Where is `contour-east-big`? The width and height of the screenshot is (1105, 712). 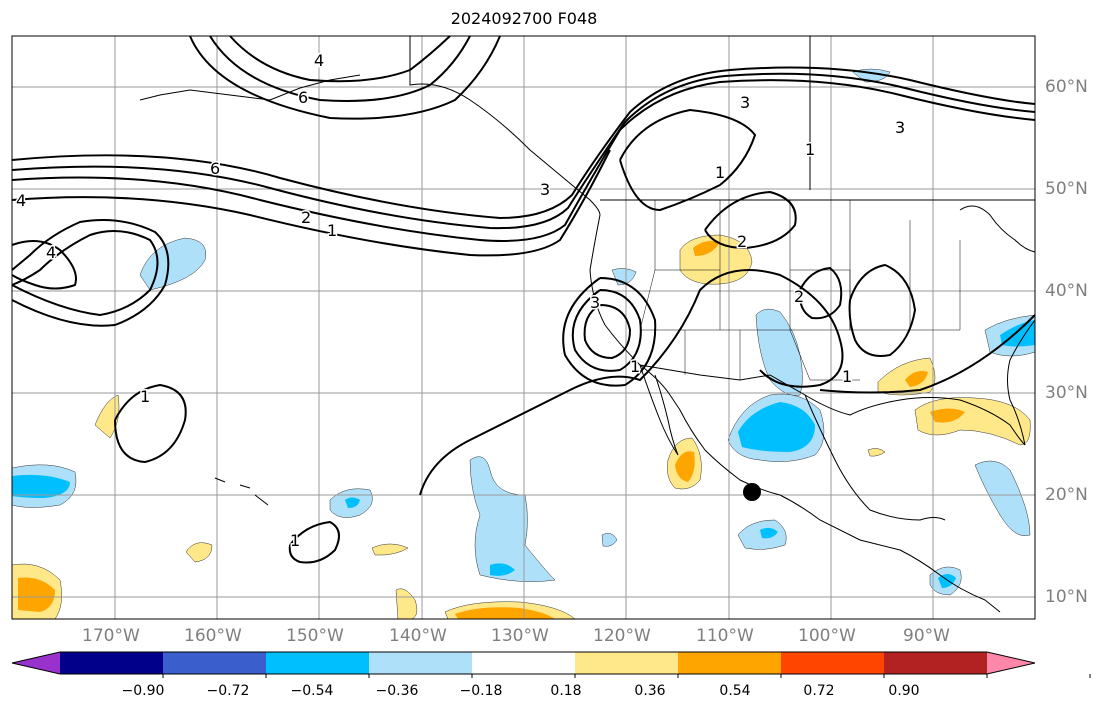 contour-east-big is located at coordinates (927, 354).